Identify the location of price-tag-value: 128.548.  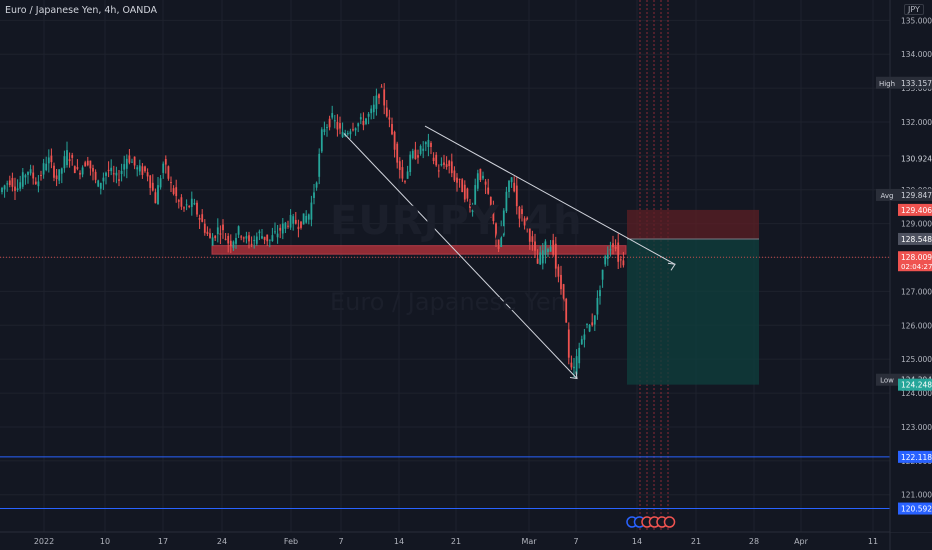
(916, 239).